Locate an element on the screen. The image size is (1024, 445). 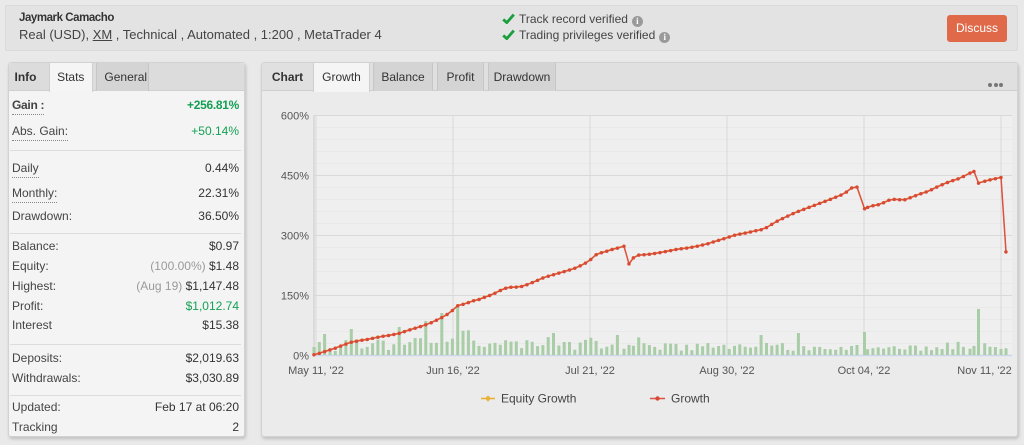
svg-text: 0% is located at coordinates (301, 357).